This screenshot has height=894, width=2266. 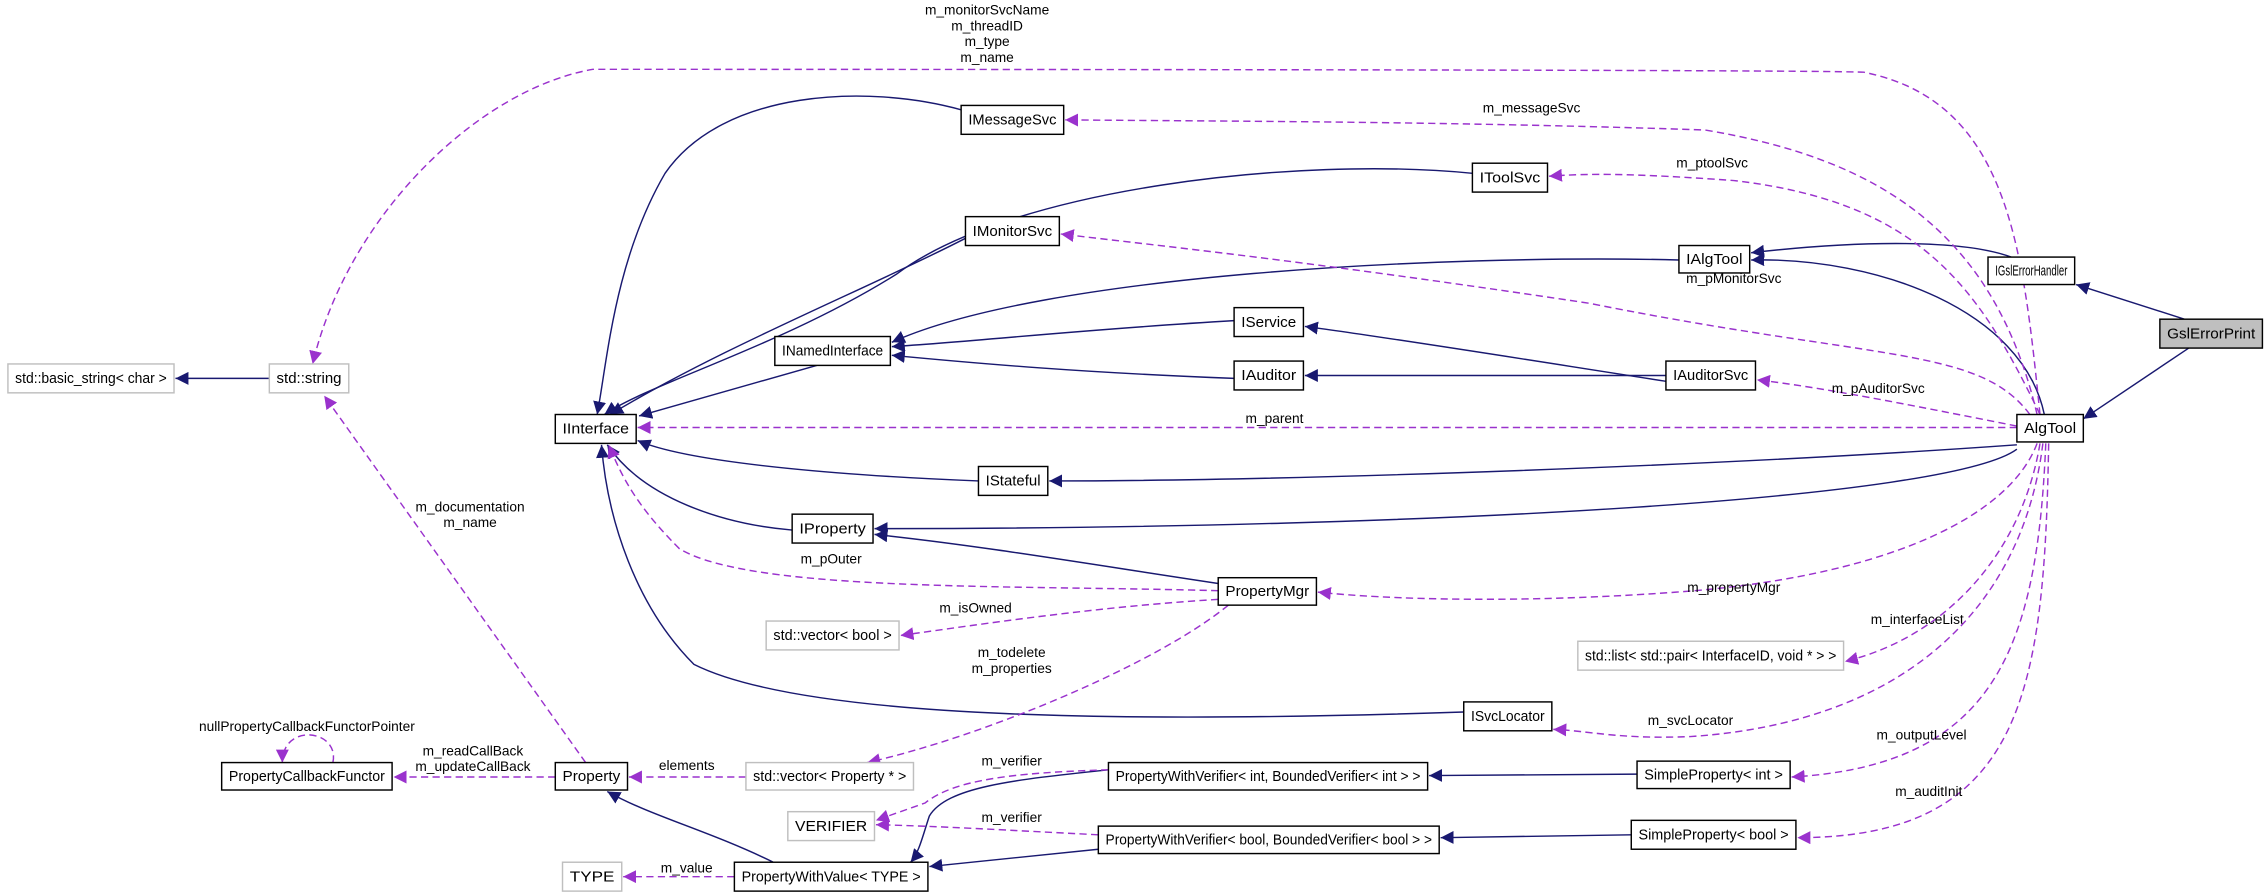 I want to click on node-std-string: std::string, so click(x=309, y=378).